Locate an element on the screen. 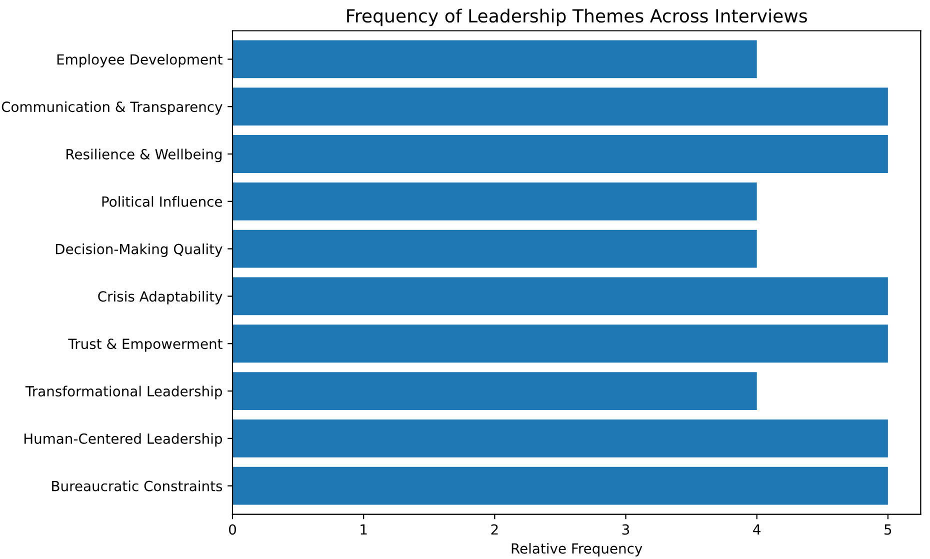 The width and height of the screenshot is (930, 559). x-tick-label: 0 is located at coordinates (232, 529).